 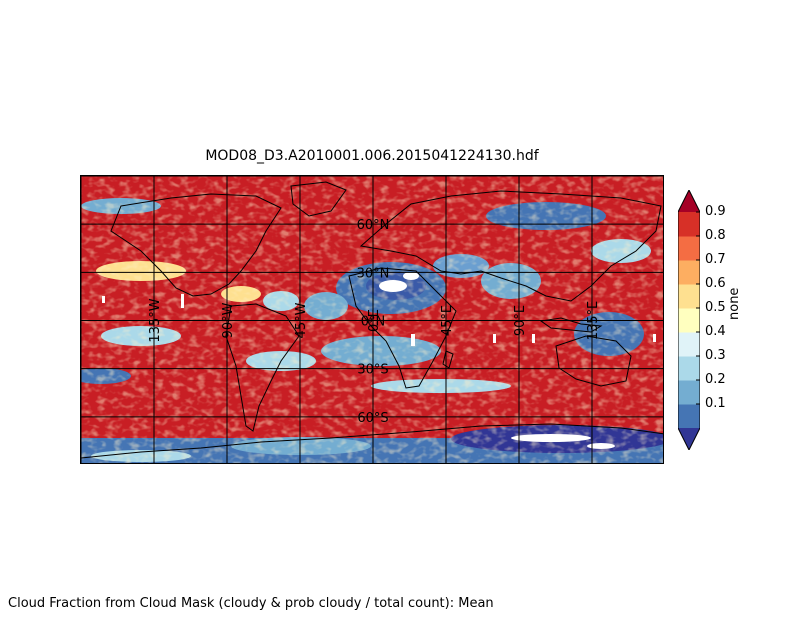 I want to click on longitude-label: 135°W, so click(x=155, y=320).